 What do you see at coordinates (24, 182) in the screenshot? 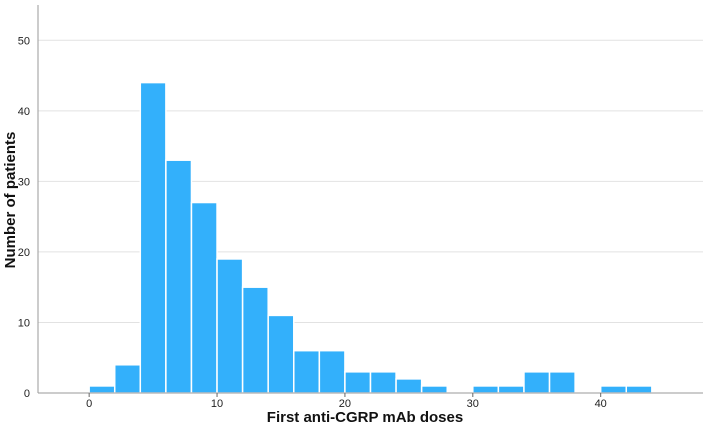
I see `y-tick-label-30: 30` at bounding box center [24, 182].